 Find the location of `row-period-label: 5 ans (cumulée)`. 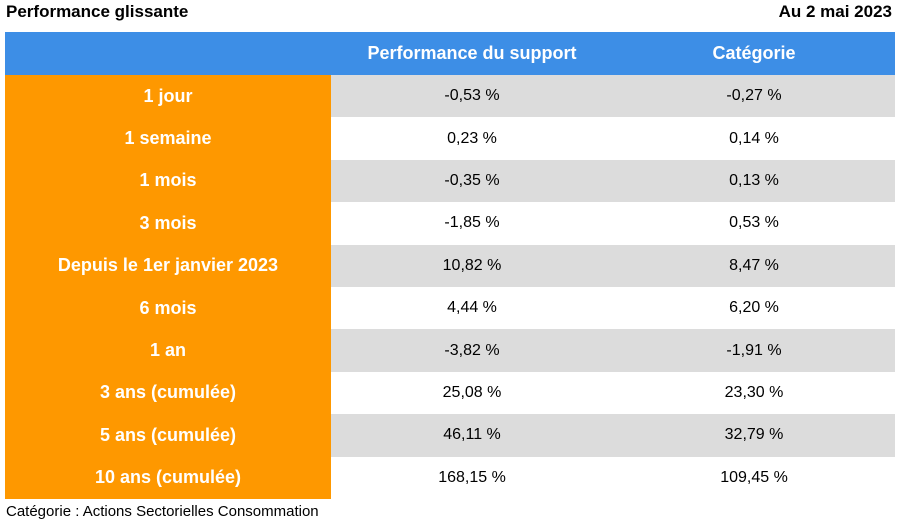

row-period-label: 5 ans (cumulée) is located at coordinates (168, 435).